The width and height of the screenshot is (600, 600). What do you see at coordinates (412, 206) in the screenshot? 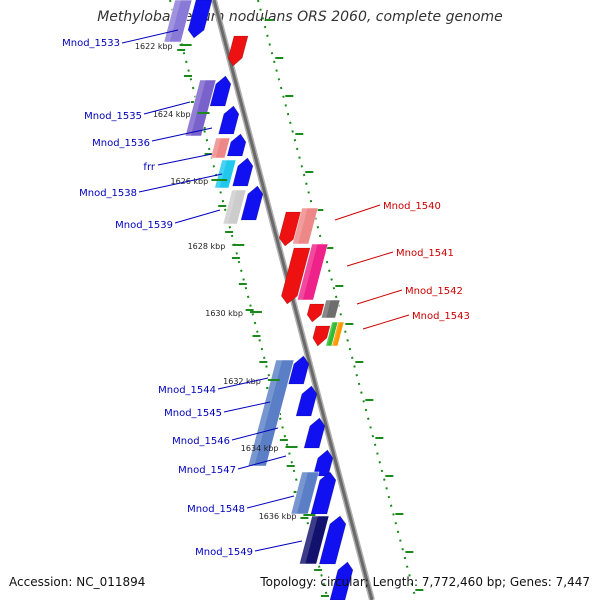
I see `gene-label: Mnod_1540` at bounding box center [412, 206].